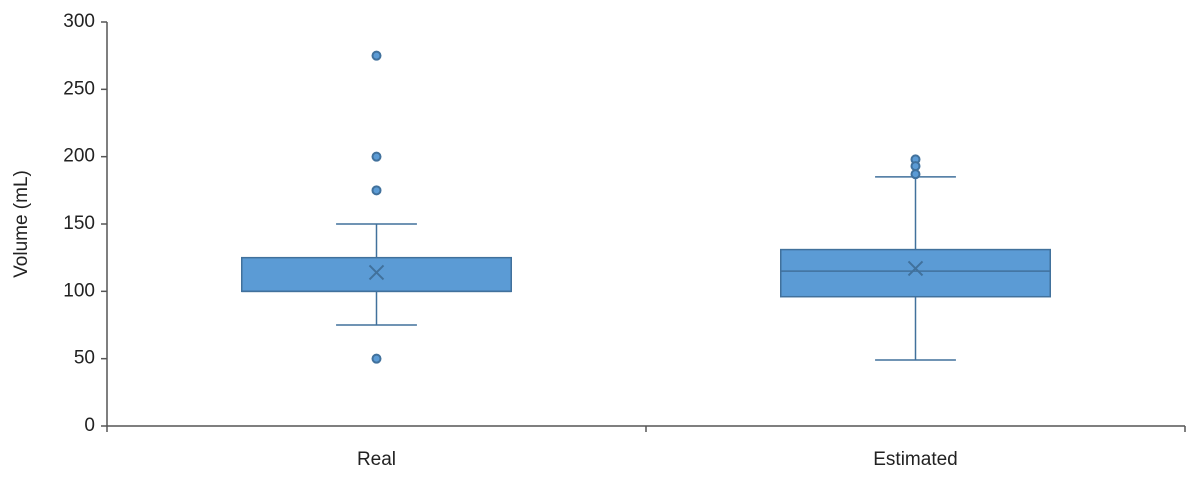 The image size is (1200, 481). I want to click on y-tick-label: 100, so click(79, 290).